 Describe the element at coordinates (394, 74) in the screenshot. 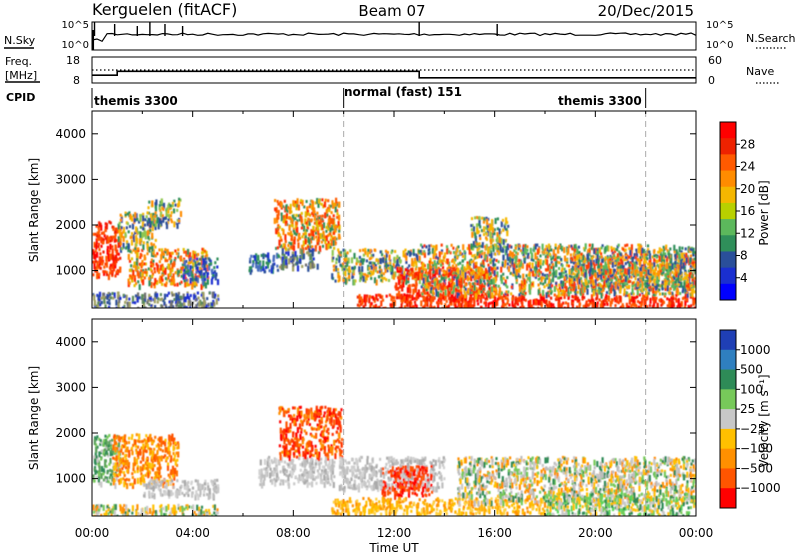

I see `freq-trace` at that location.